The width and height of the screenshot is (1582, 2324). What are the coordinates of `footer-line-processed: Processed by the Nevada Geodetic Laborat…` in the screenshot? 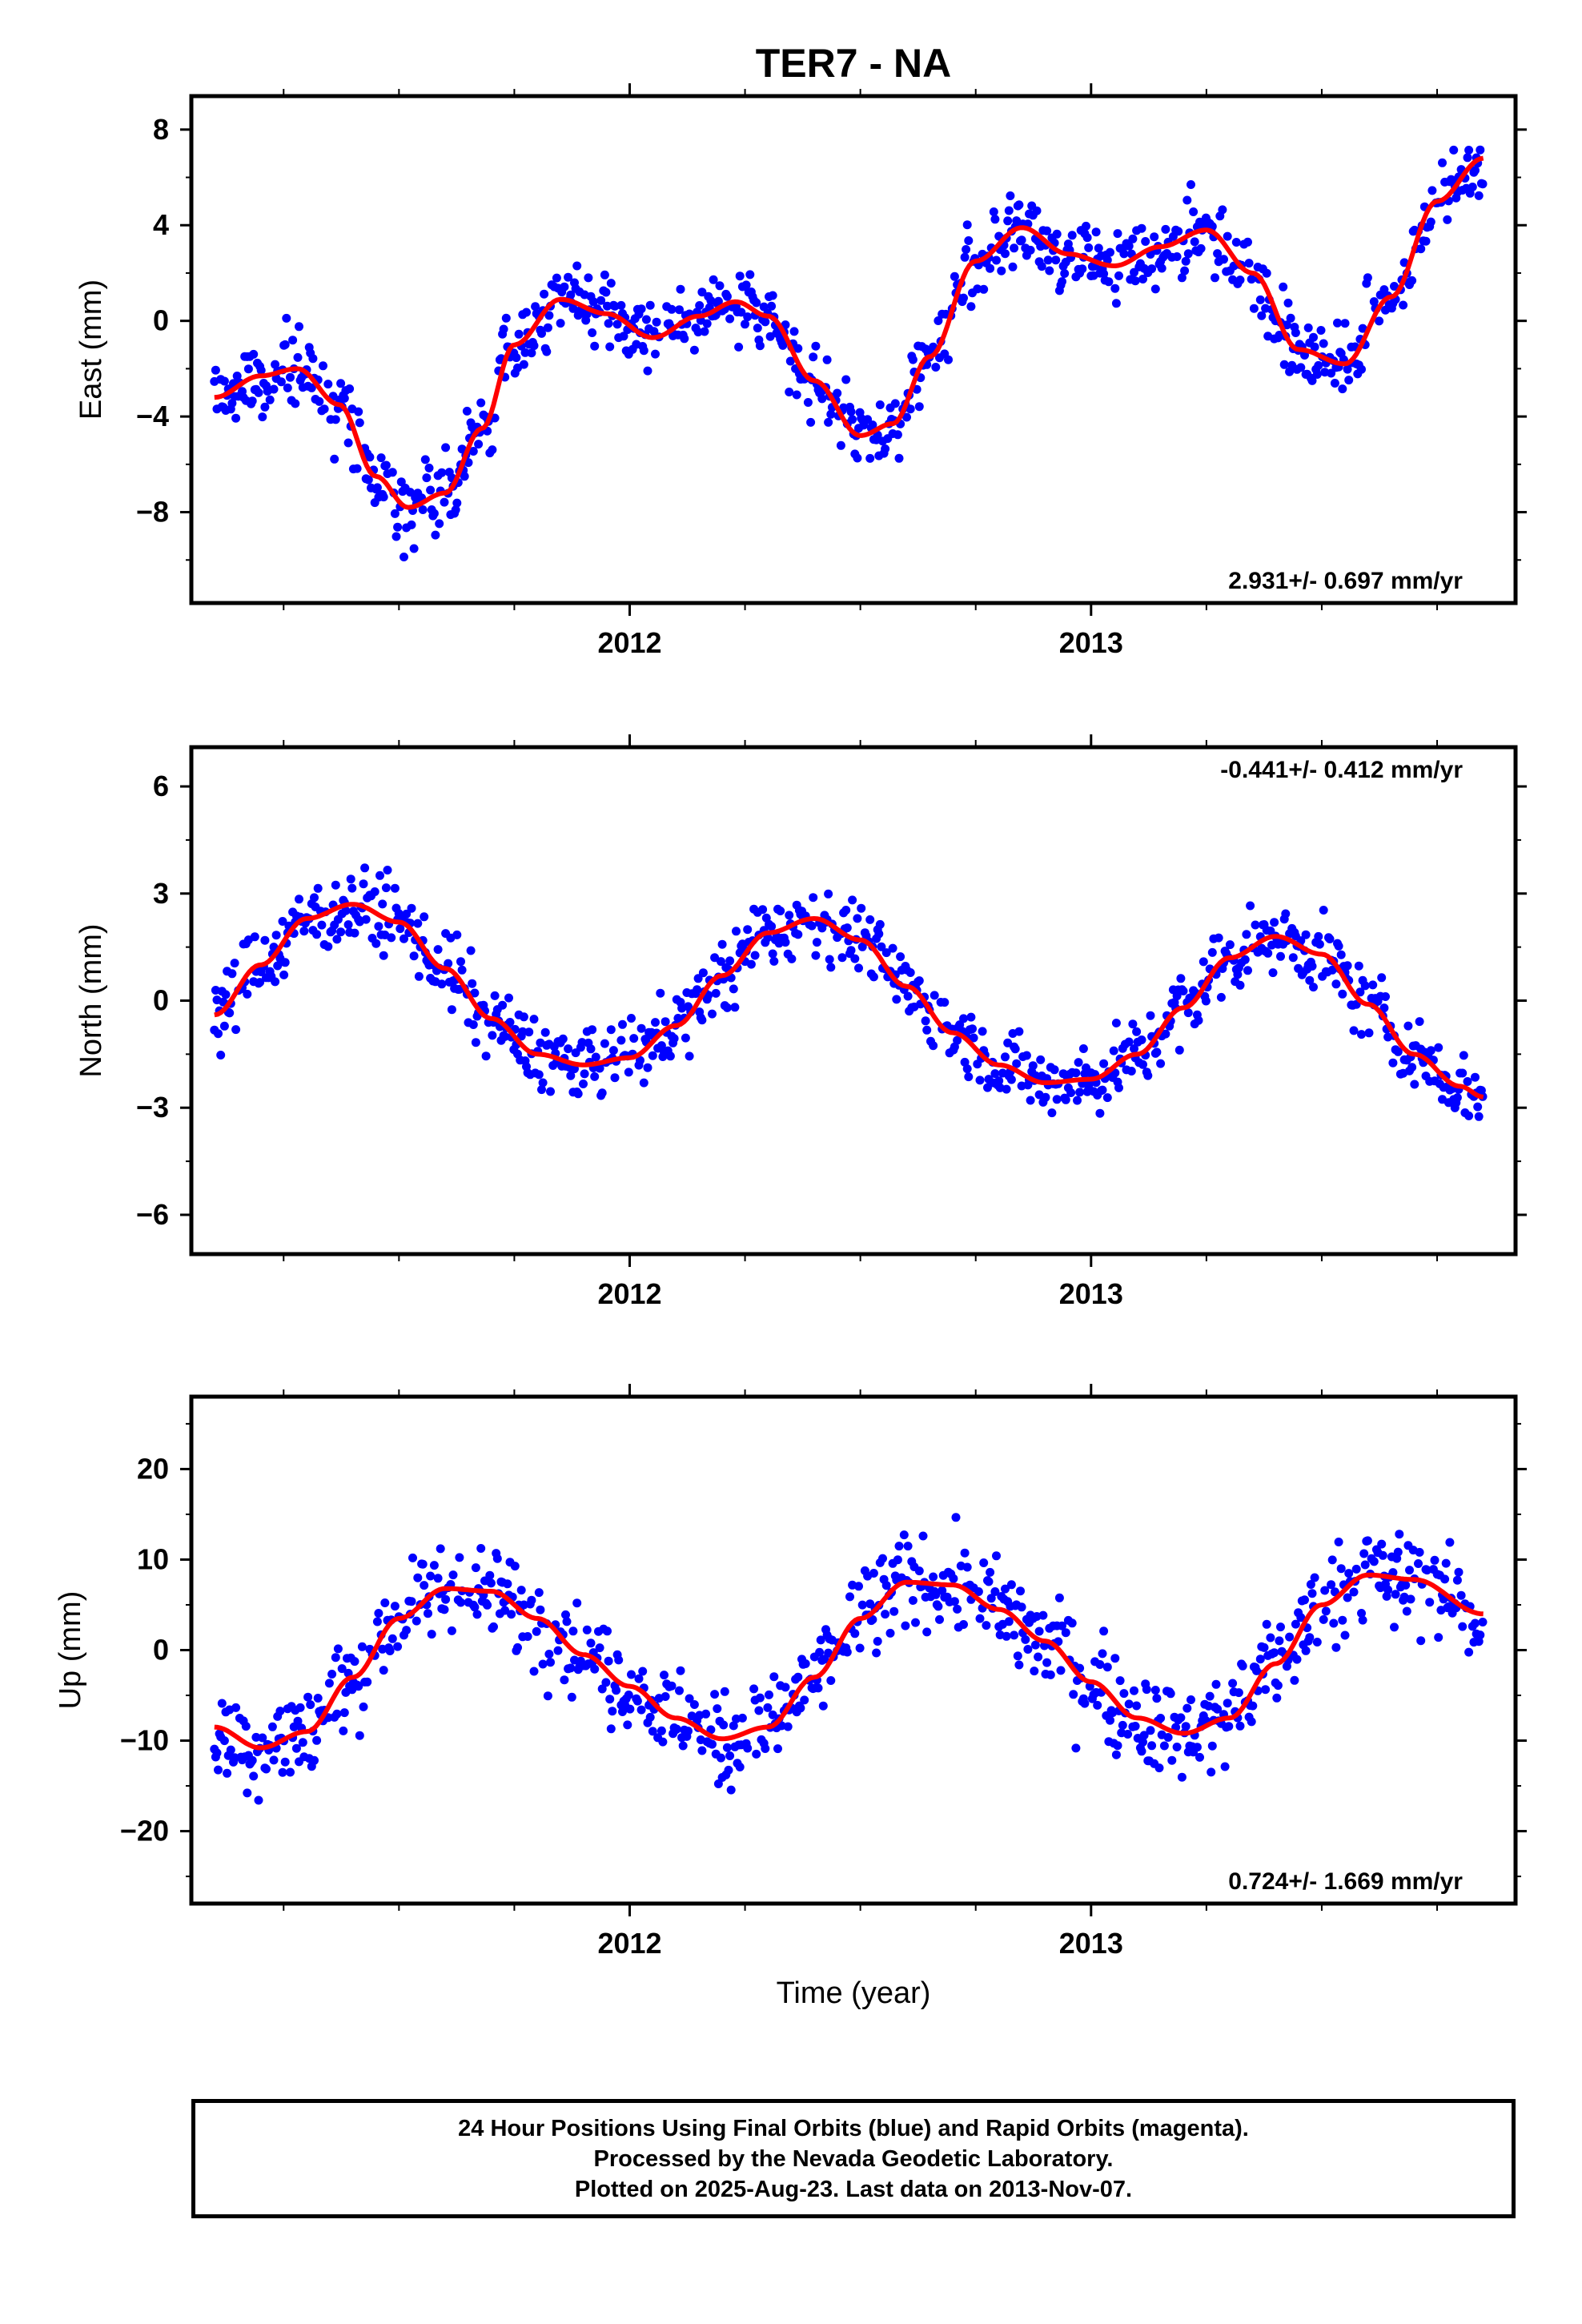 It's located at (853, 2158).